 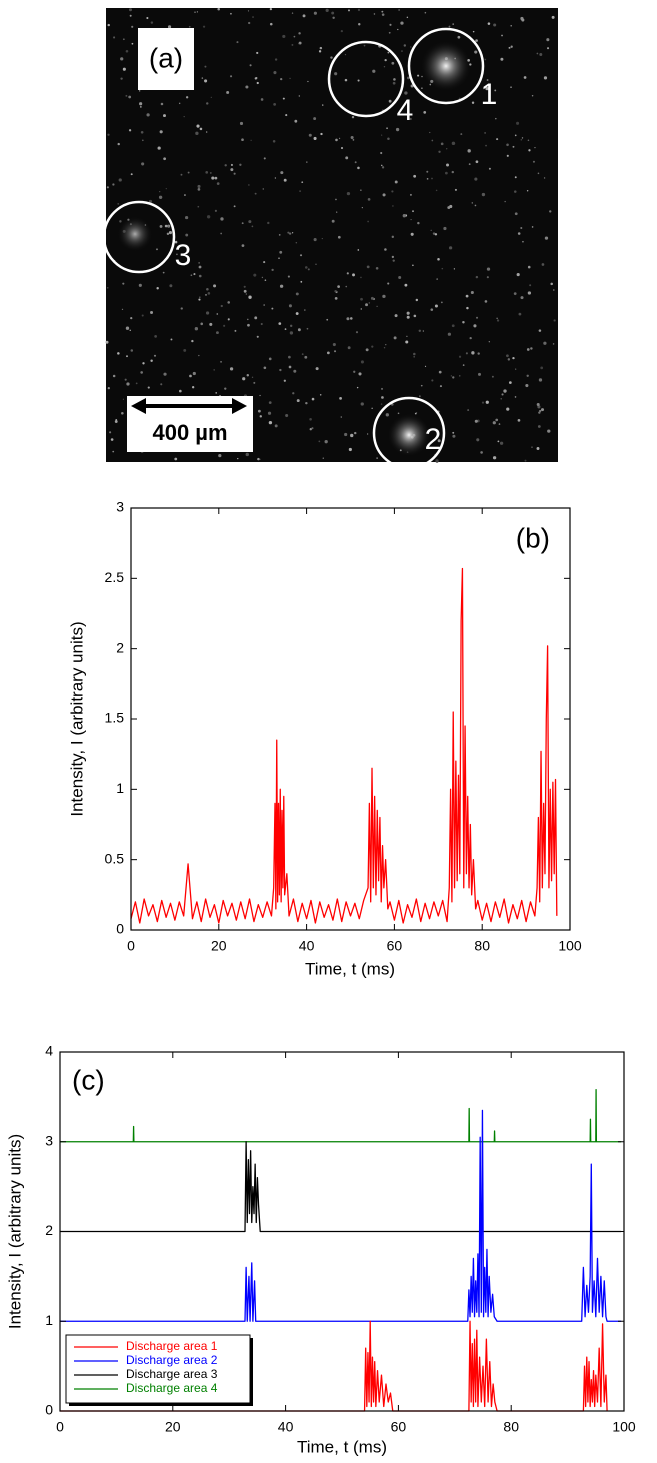 I want to click on x-tick-label: 100, so click(x=570, y=946).